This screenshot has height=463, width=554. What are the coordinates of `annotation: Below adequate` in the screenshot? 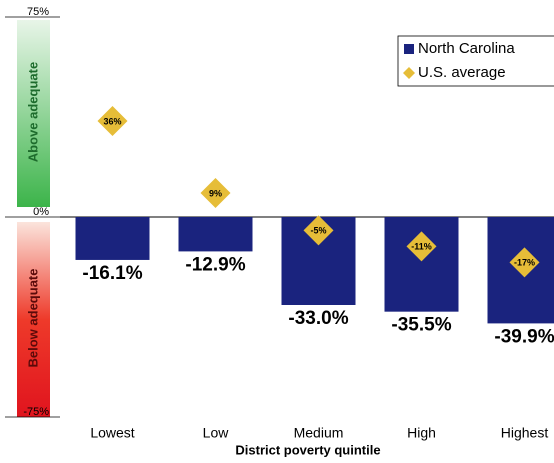 It's located at (32, 318).